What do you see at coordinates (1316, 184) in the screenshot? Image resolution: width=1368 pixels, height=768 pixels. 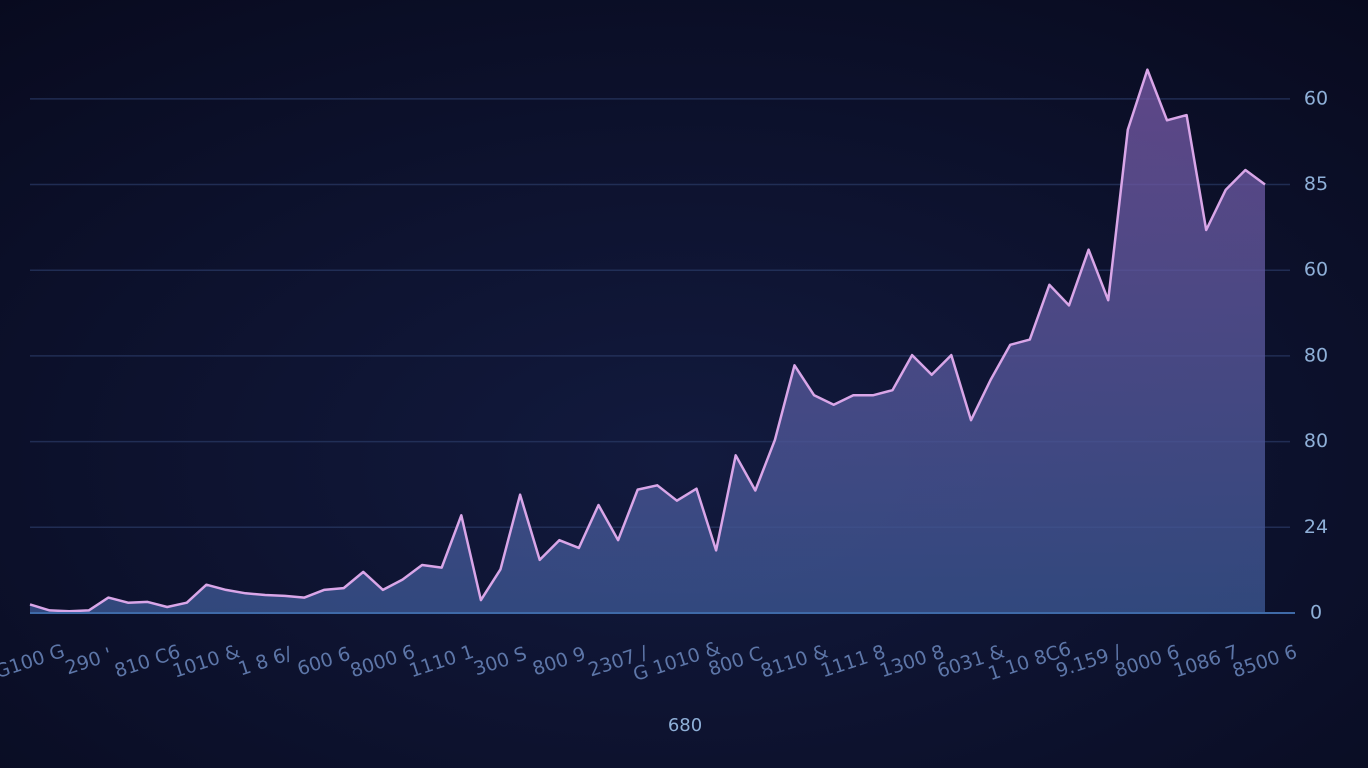 I see `y-tick-label: 85` at bounding box center [1316, 184].